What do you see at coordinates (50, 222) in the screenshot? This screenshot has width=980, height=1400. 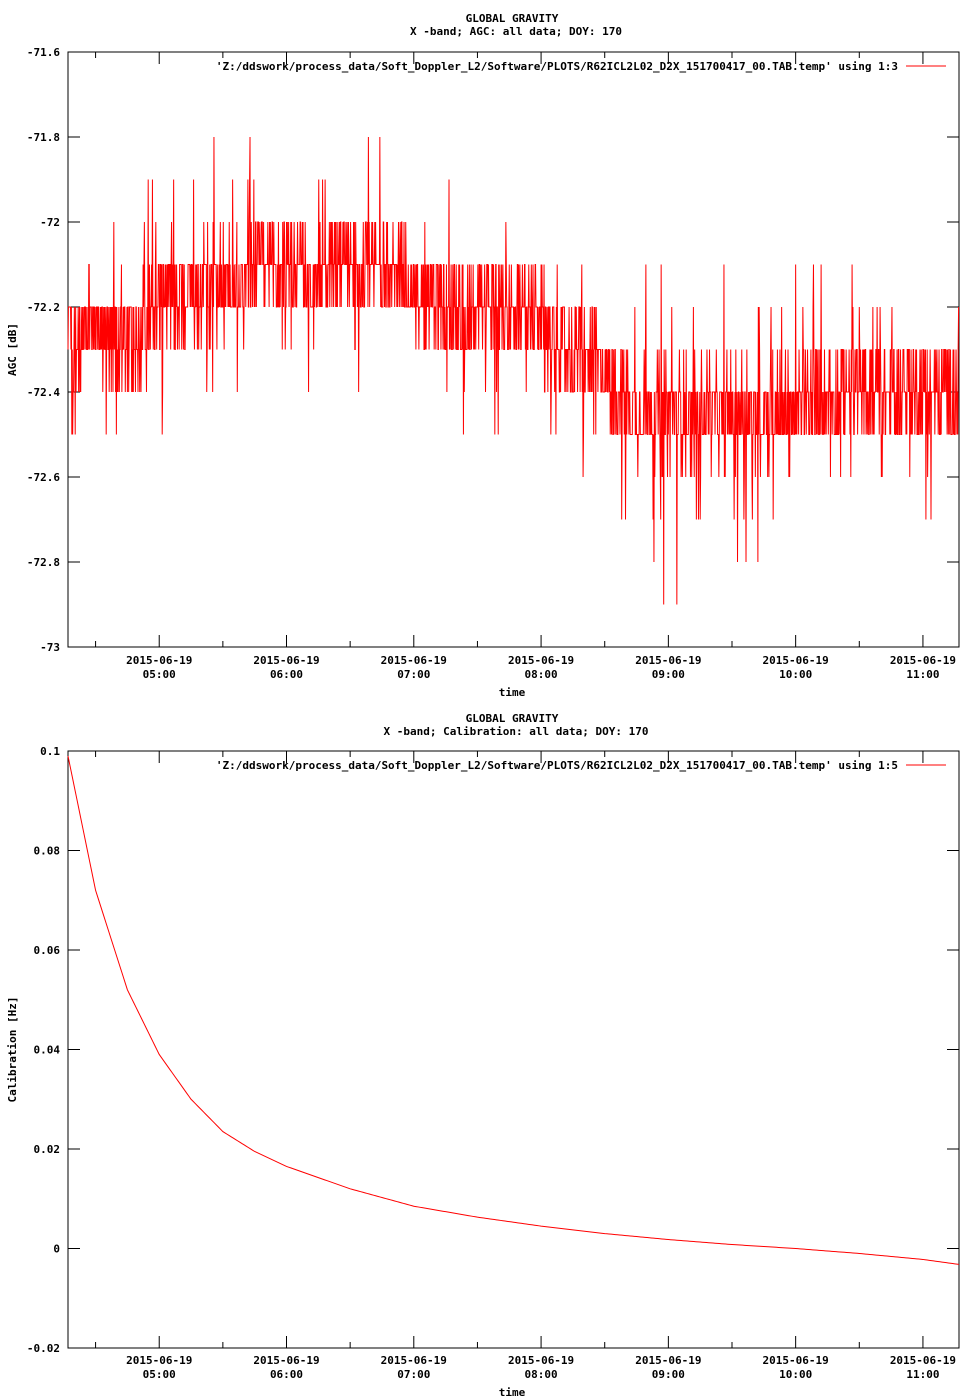 I see `y-tick-label: -72` at bounding box center [50, 222].